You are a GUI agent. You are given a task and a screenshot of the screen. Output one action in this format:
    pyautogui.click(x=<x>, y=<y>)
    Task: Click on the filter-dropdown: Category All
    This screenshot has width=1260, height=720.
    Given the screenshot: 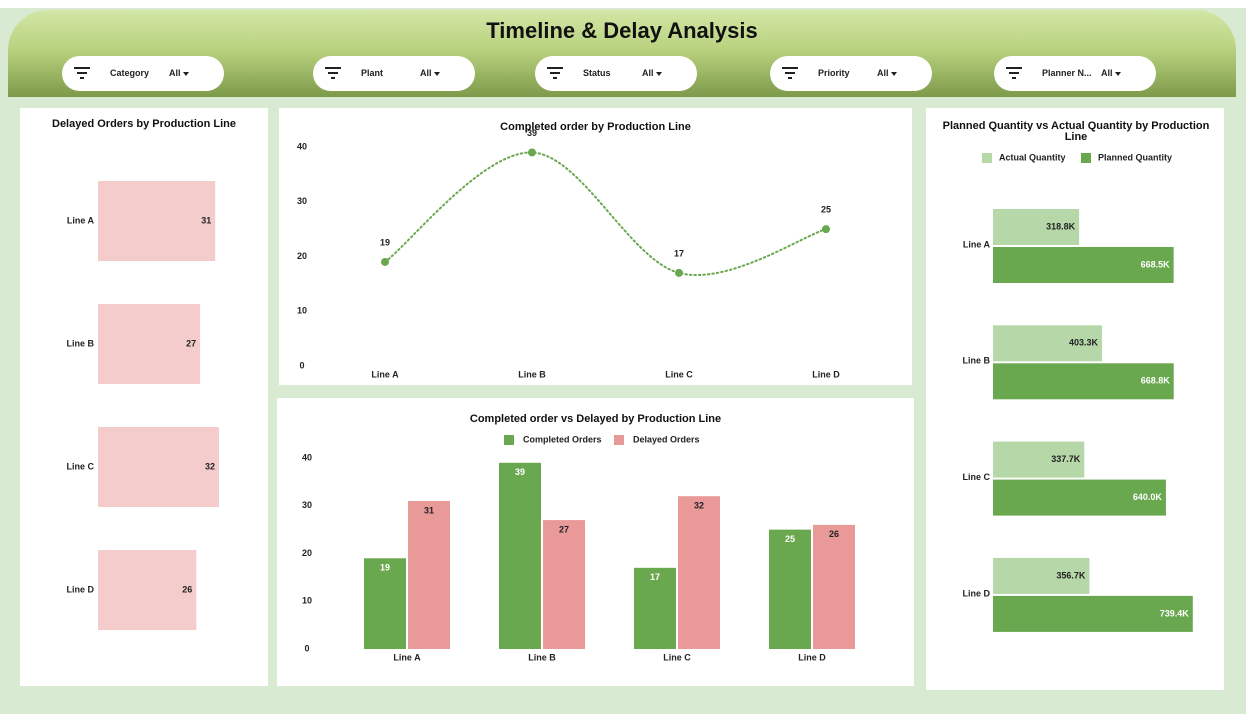 What is the action you would take?
    pyautogui.click(x=143, y=73)
    